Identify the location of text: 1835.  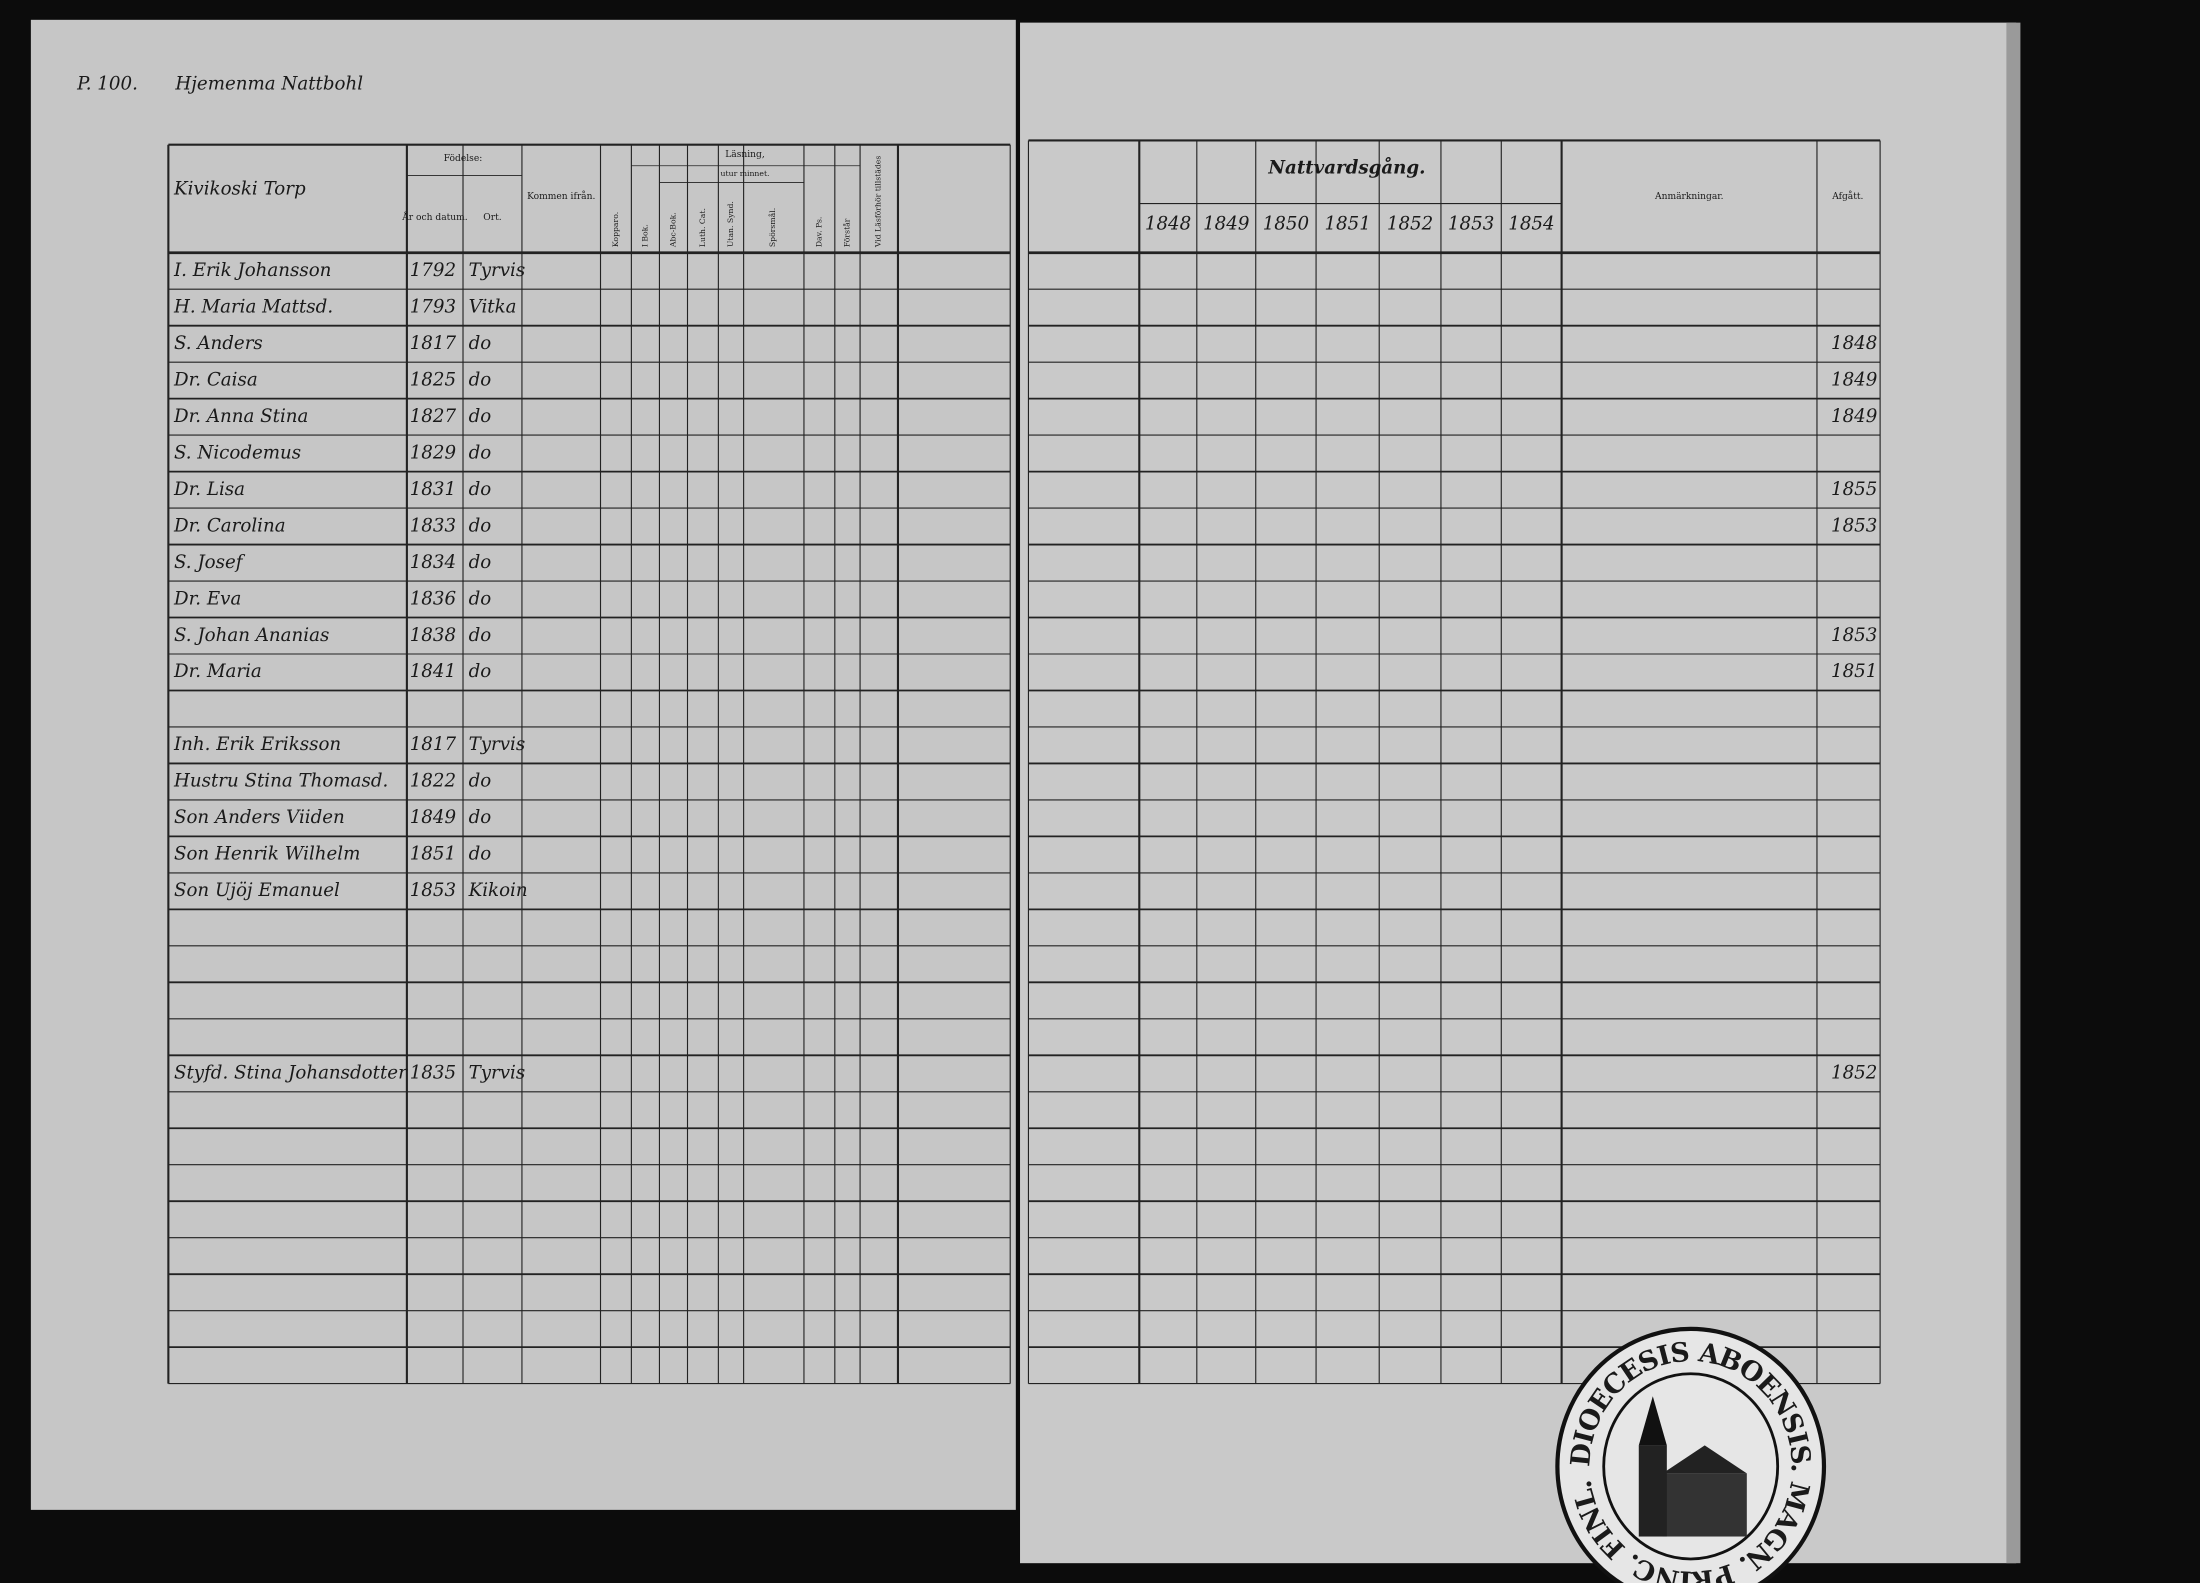
(433, 1073).